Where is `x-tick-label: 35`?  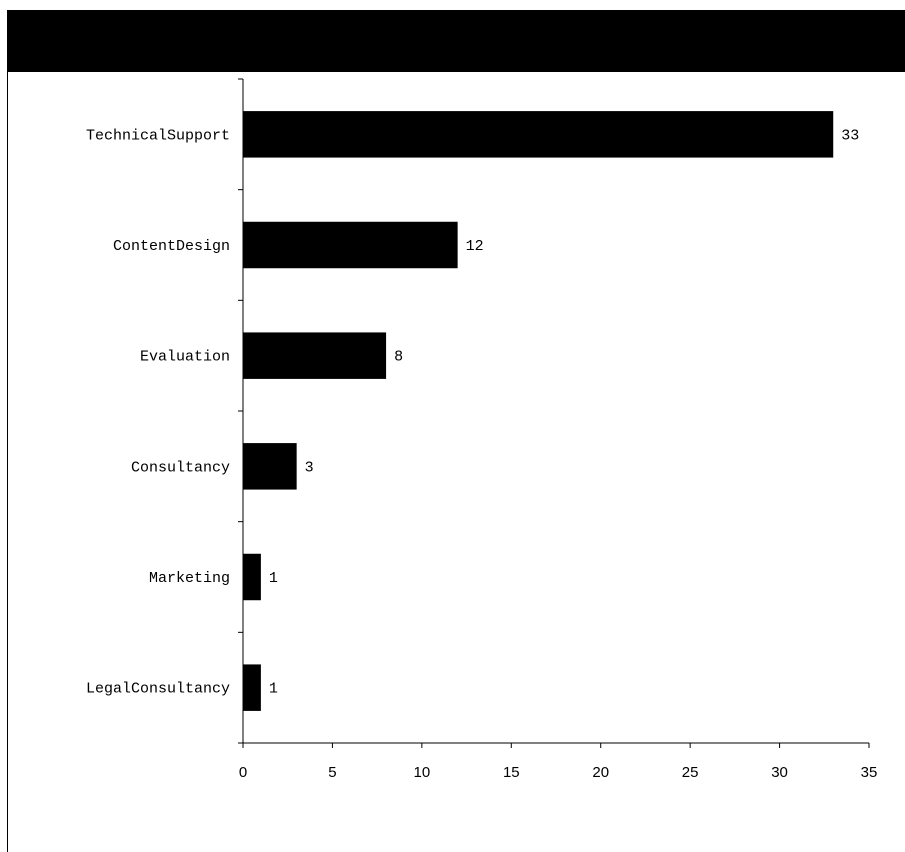
x-tick-label: 35 is located at coordinates (869, 772).